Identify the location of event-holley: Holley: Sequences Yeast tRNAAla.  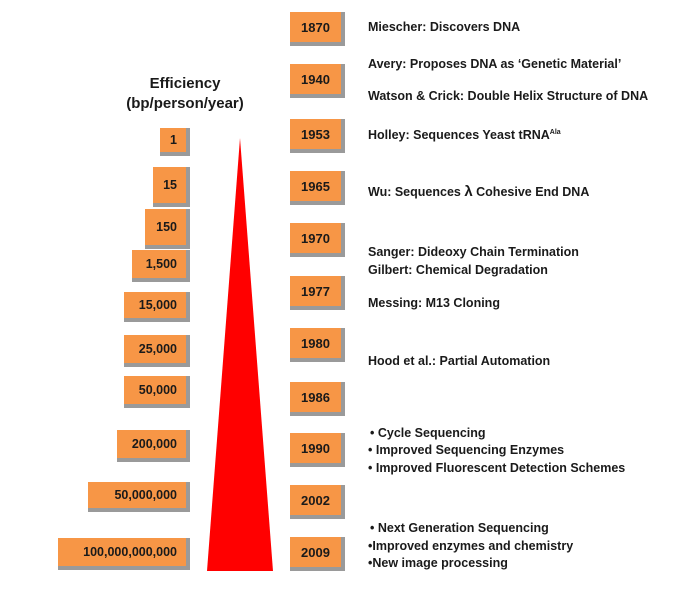
(464, 135).